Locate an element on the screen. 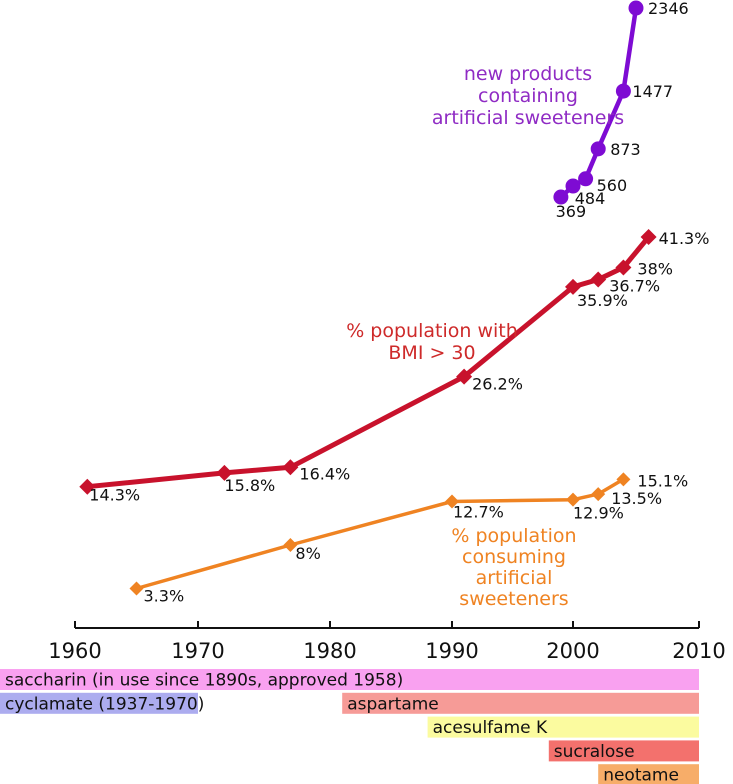 The width and height of the screenshot is (733, 784). timeline-bar-aspartame is located at coordinates (520, 703).